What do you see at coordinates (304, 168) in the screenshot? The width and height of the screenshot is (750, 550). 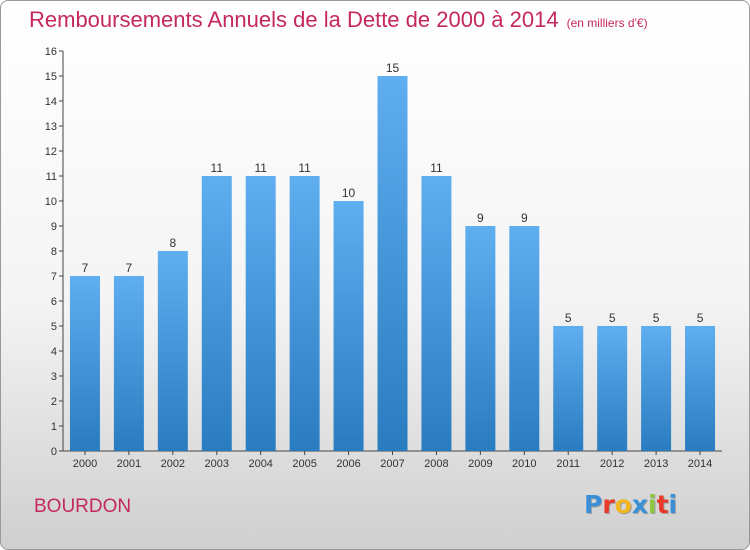 I see `data-label-2005: 11` at bounding box center [304, 168].